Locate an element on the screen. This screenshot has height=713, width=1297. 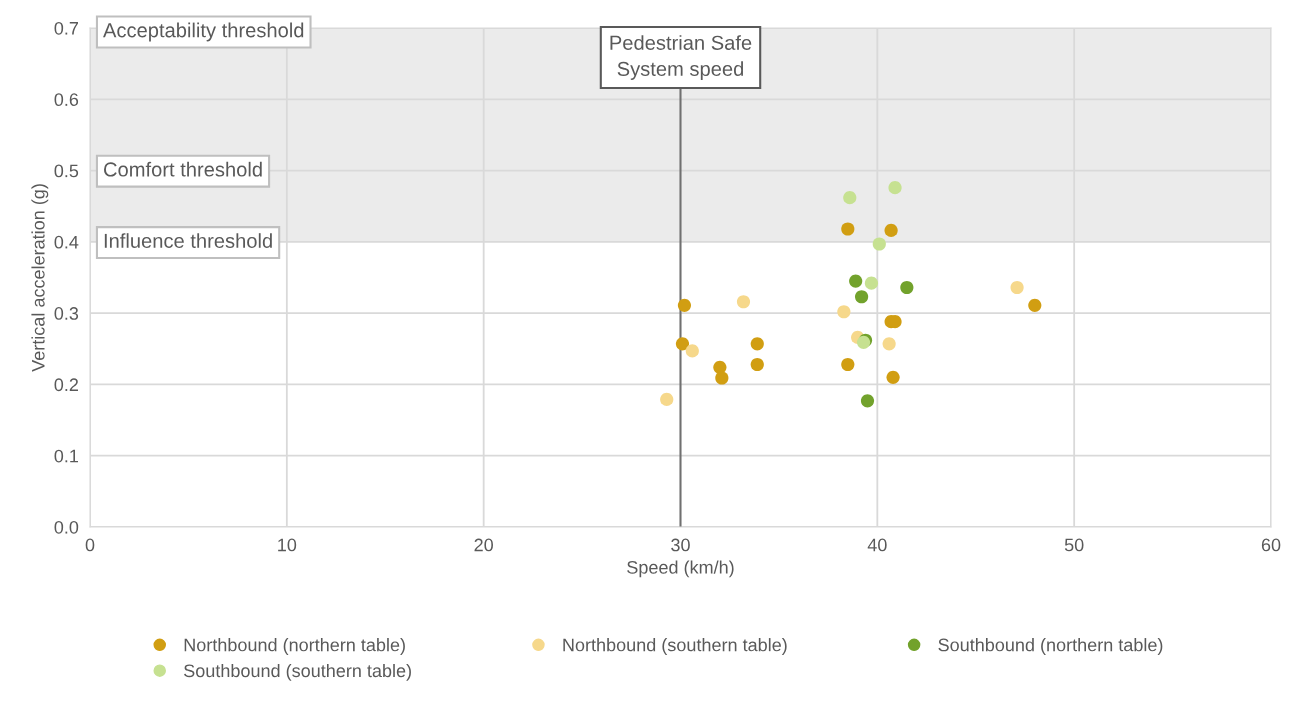
x-tick-label: 20 is located at coordinates (483, 545).